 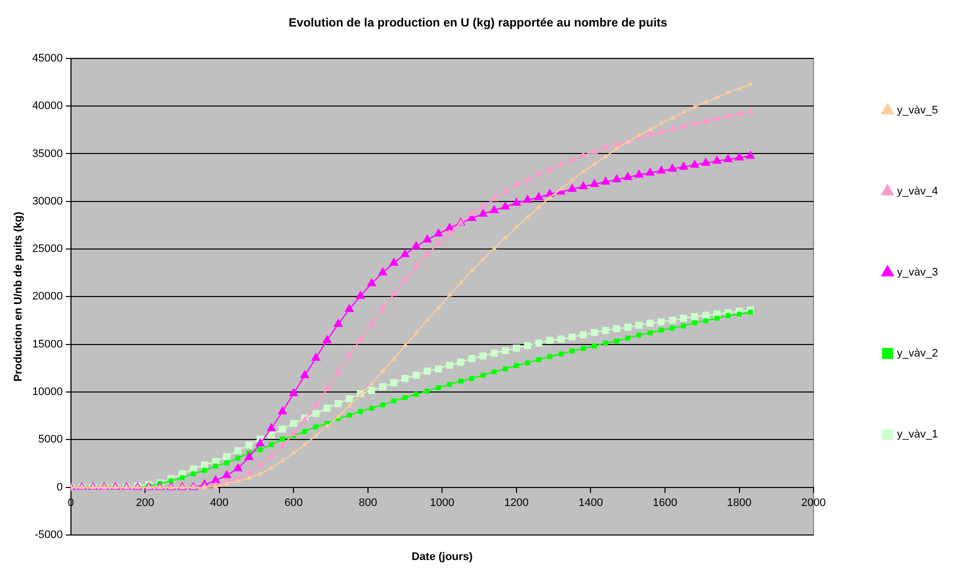 I want to click on legend-label: y_vàv_2, so click(x=917, y=354).